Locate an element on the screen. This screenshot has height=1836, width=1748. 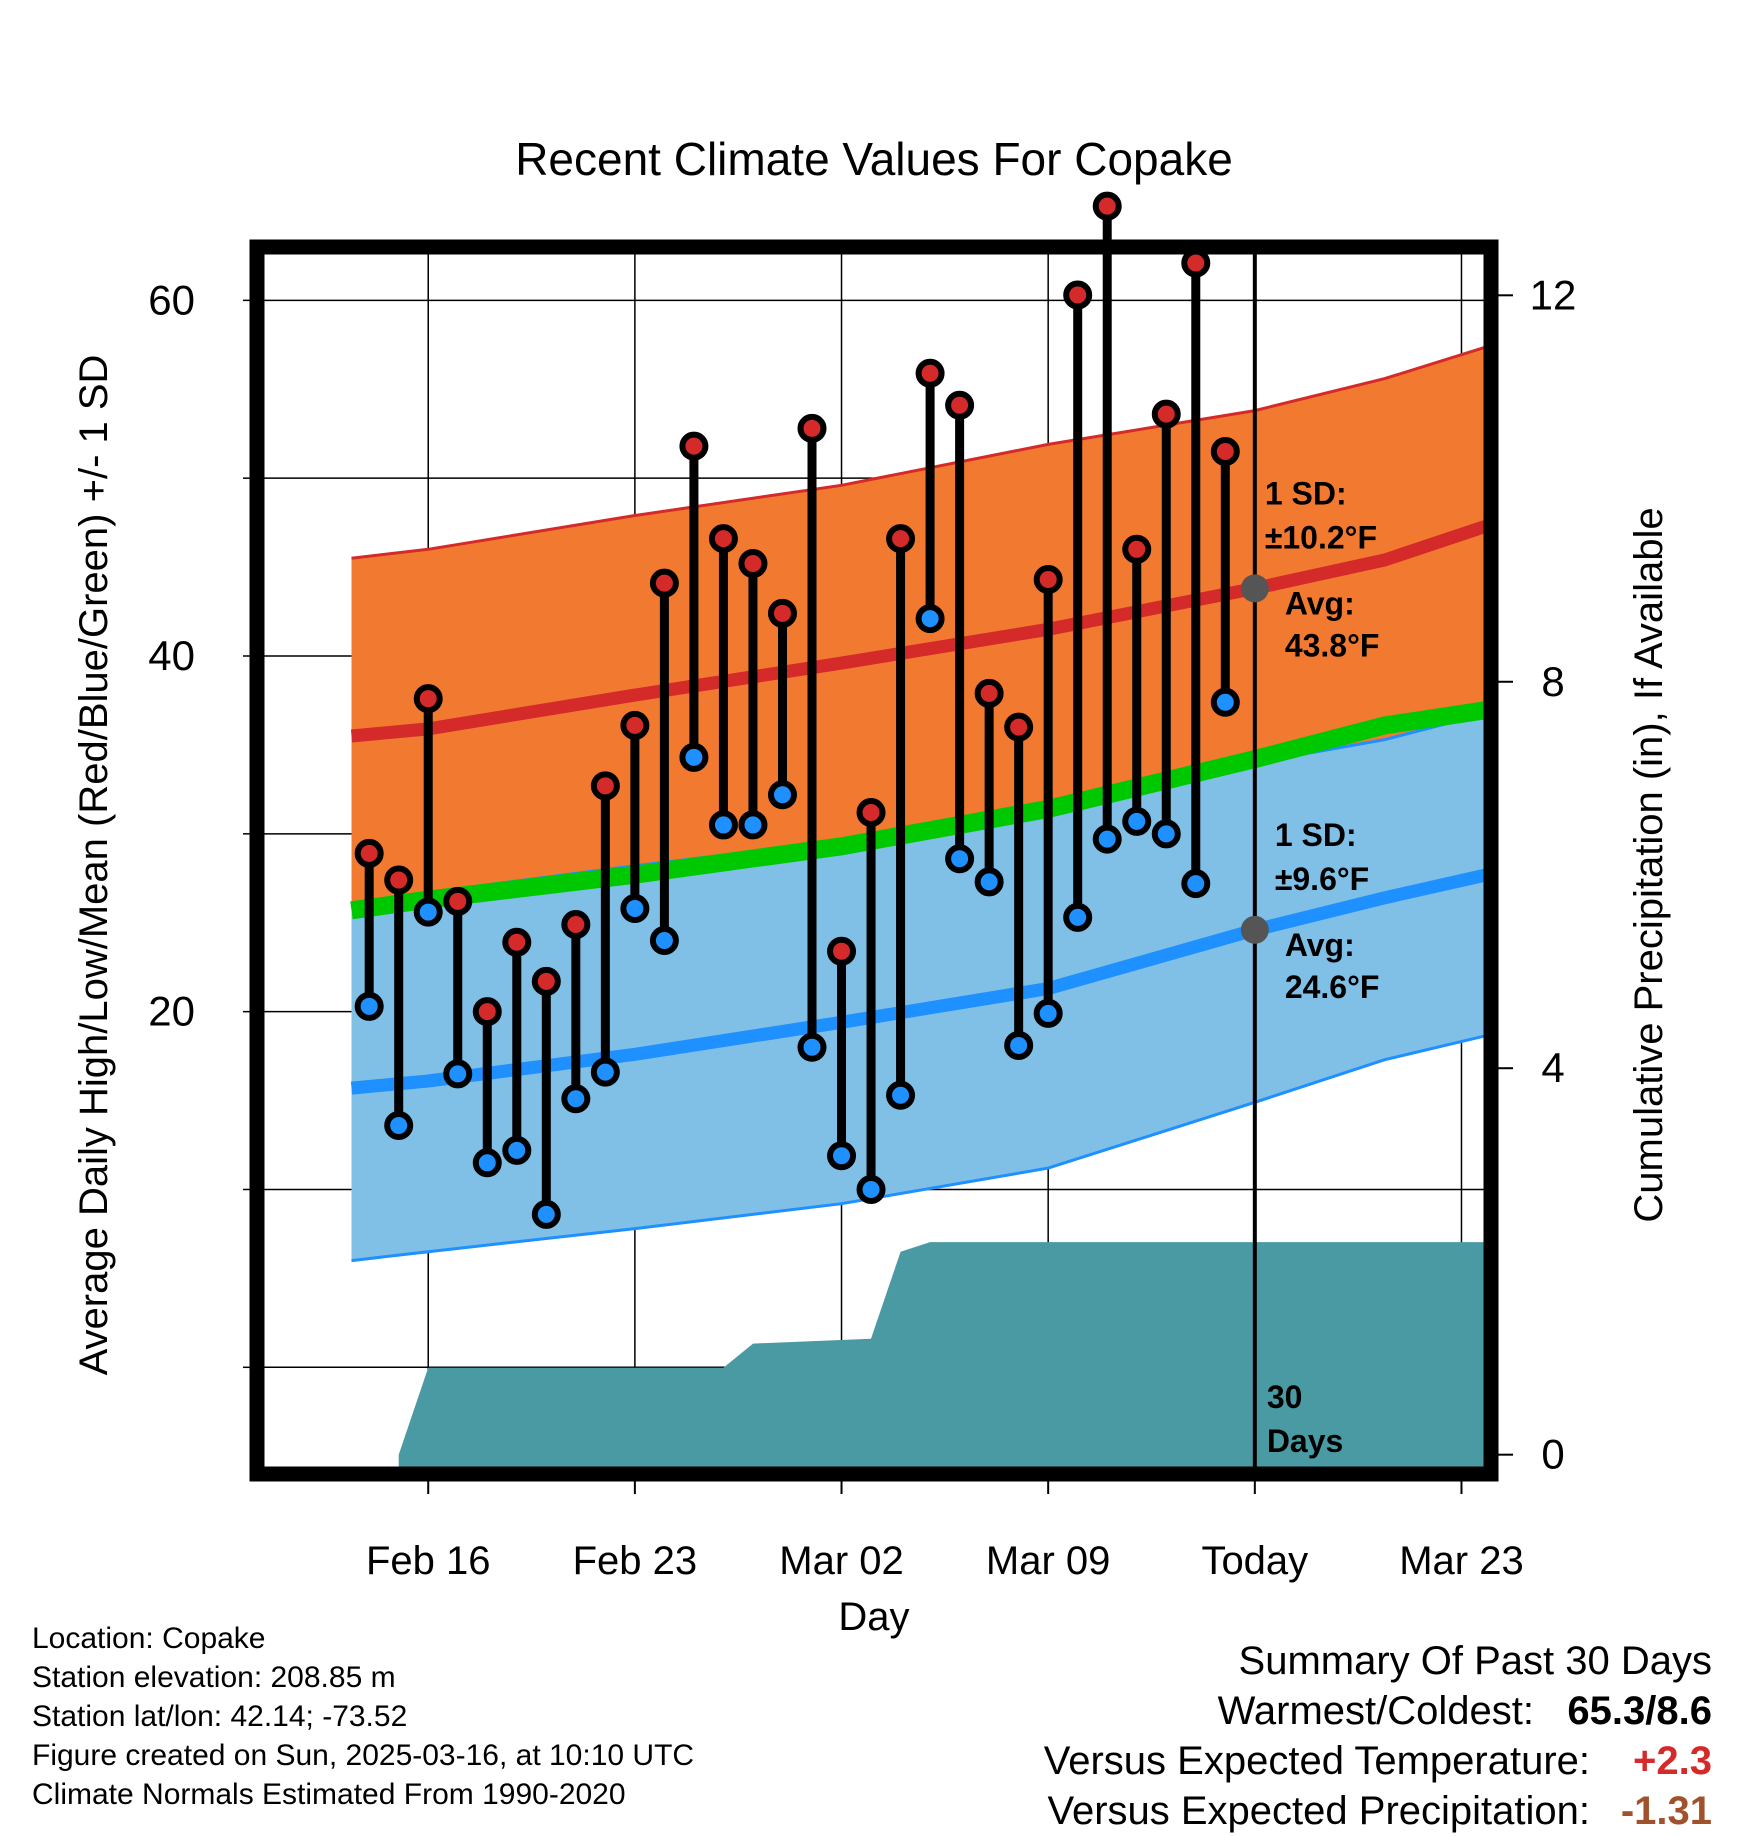
summary-title: Summary Of Past 30 Days is located at coordinates (1475, 1661).